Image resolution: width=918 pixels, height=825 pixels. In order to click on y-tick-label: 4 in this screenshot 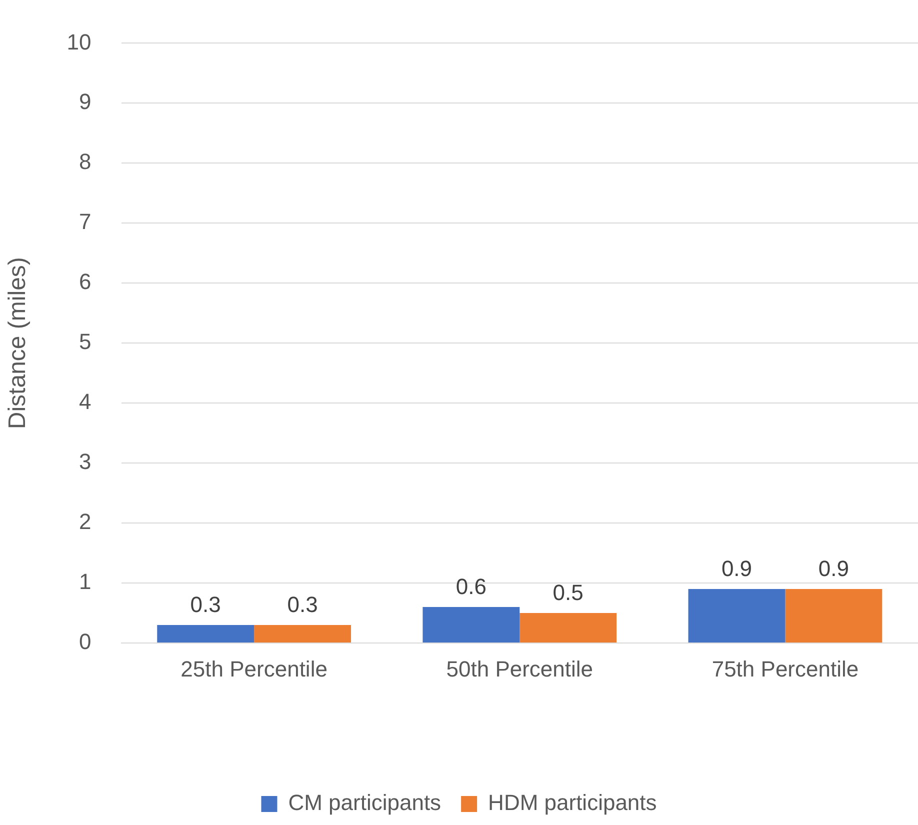, I will do `click(85, 401)`.